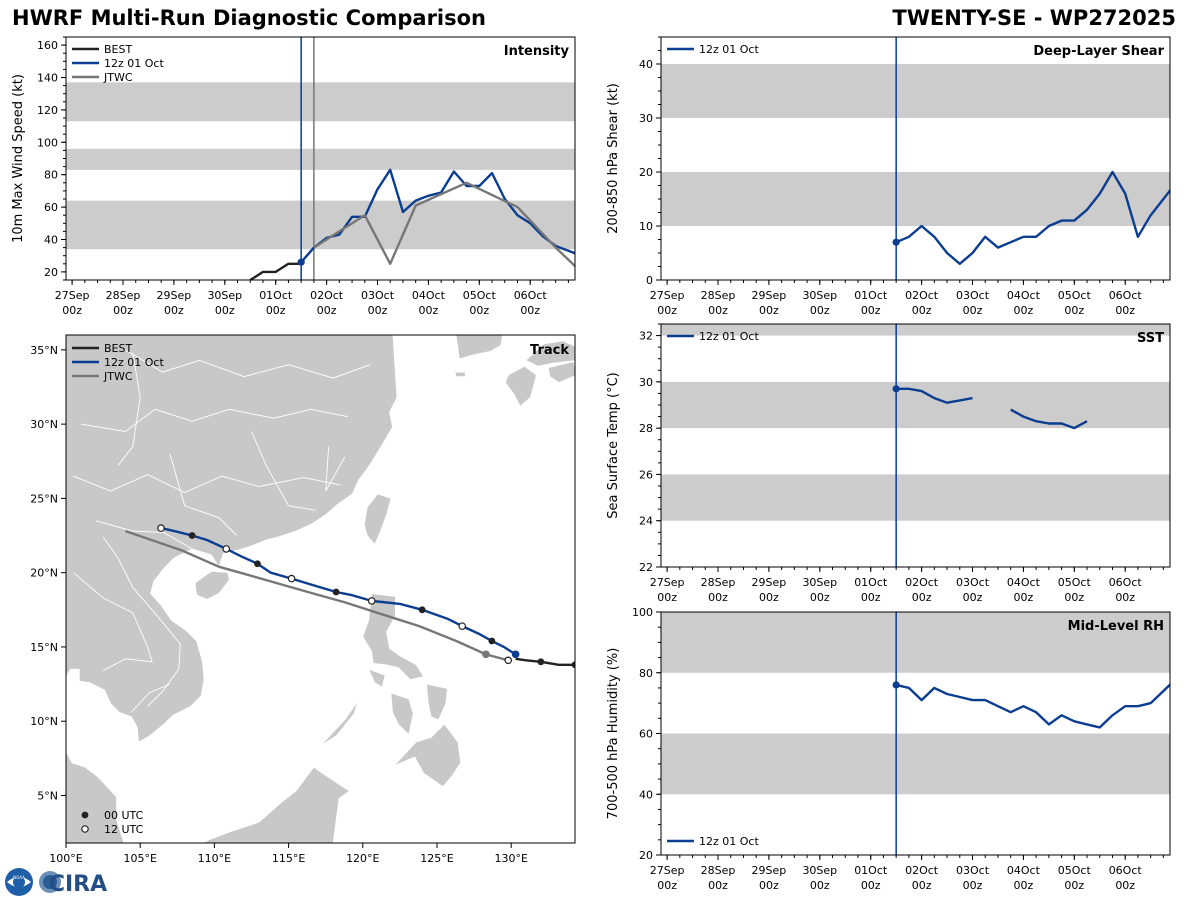 The width and height of the screenshot is (1200, 900). I want to click on legend-marker-12utc, so click(85, 829).